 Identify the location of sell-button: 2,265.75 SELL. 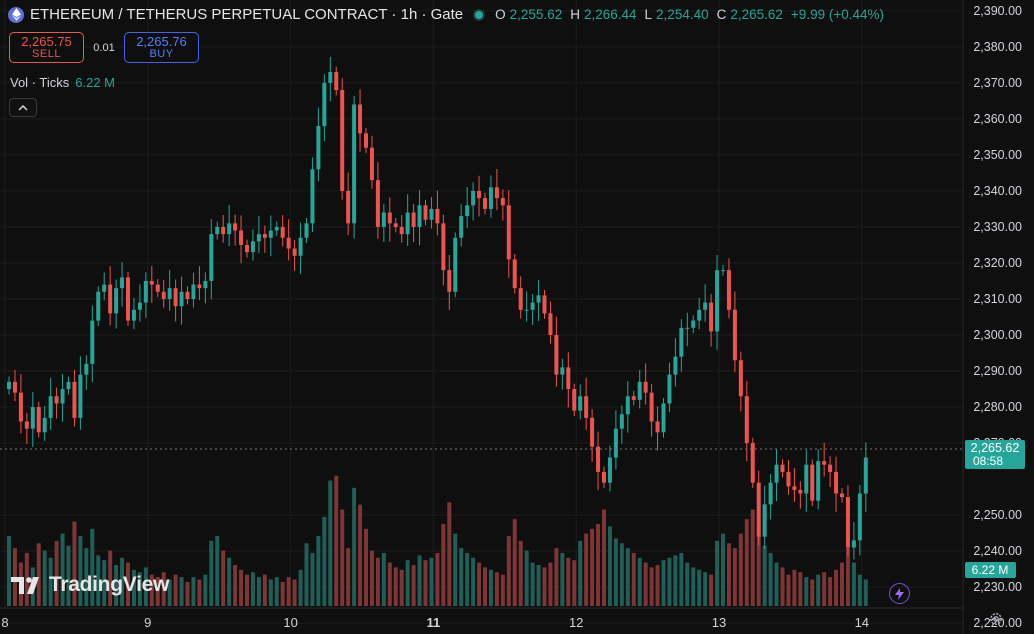
(46, 47).